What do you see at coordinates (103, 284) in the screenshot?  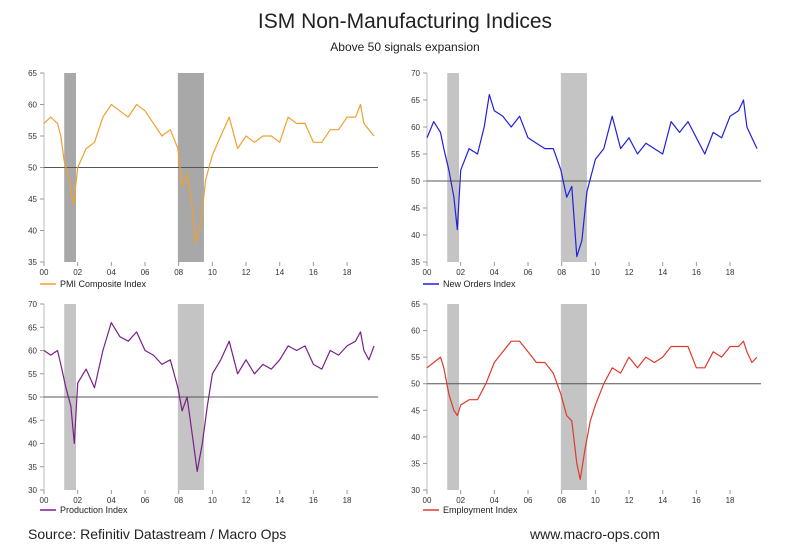 I see `legend-label: PMI Composite Index` at bounding box center [103, 284].